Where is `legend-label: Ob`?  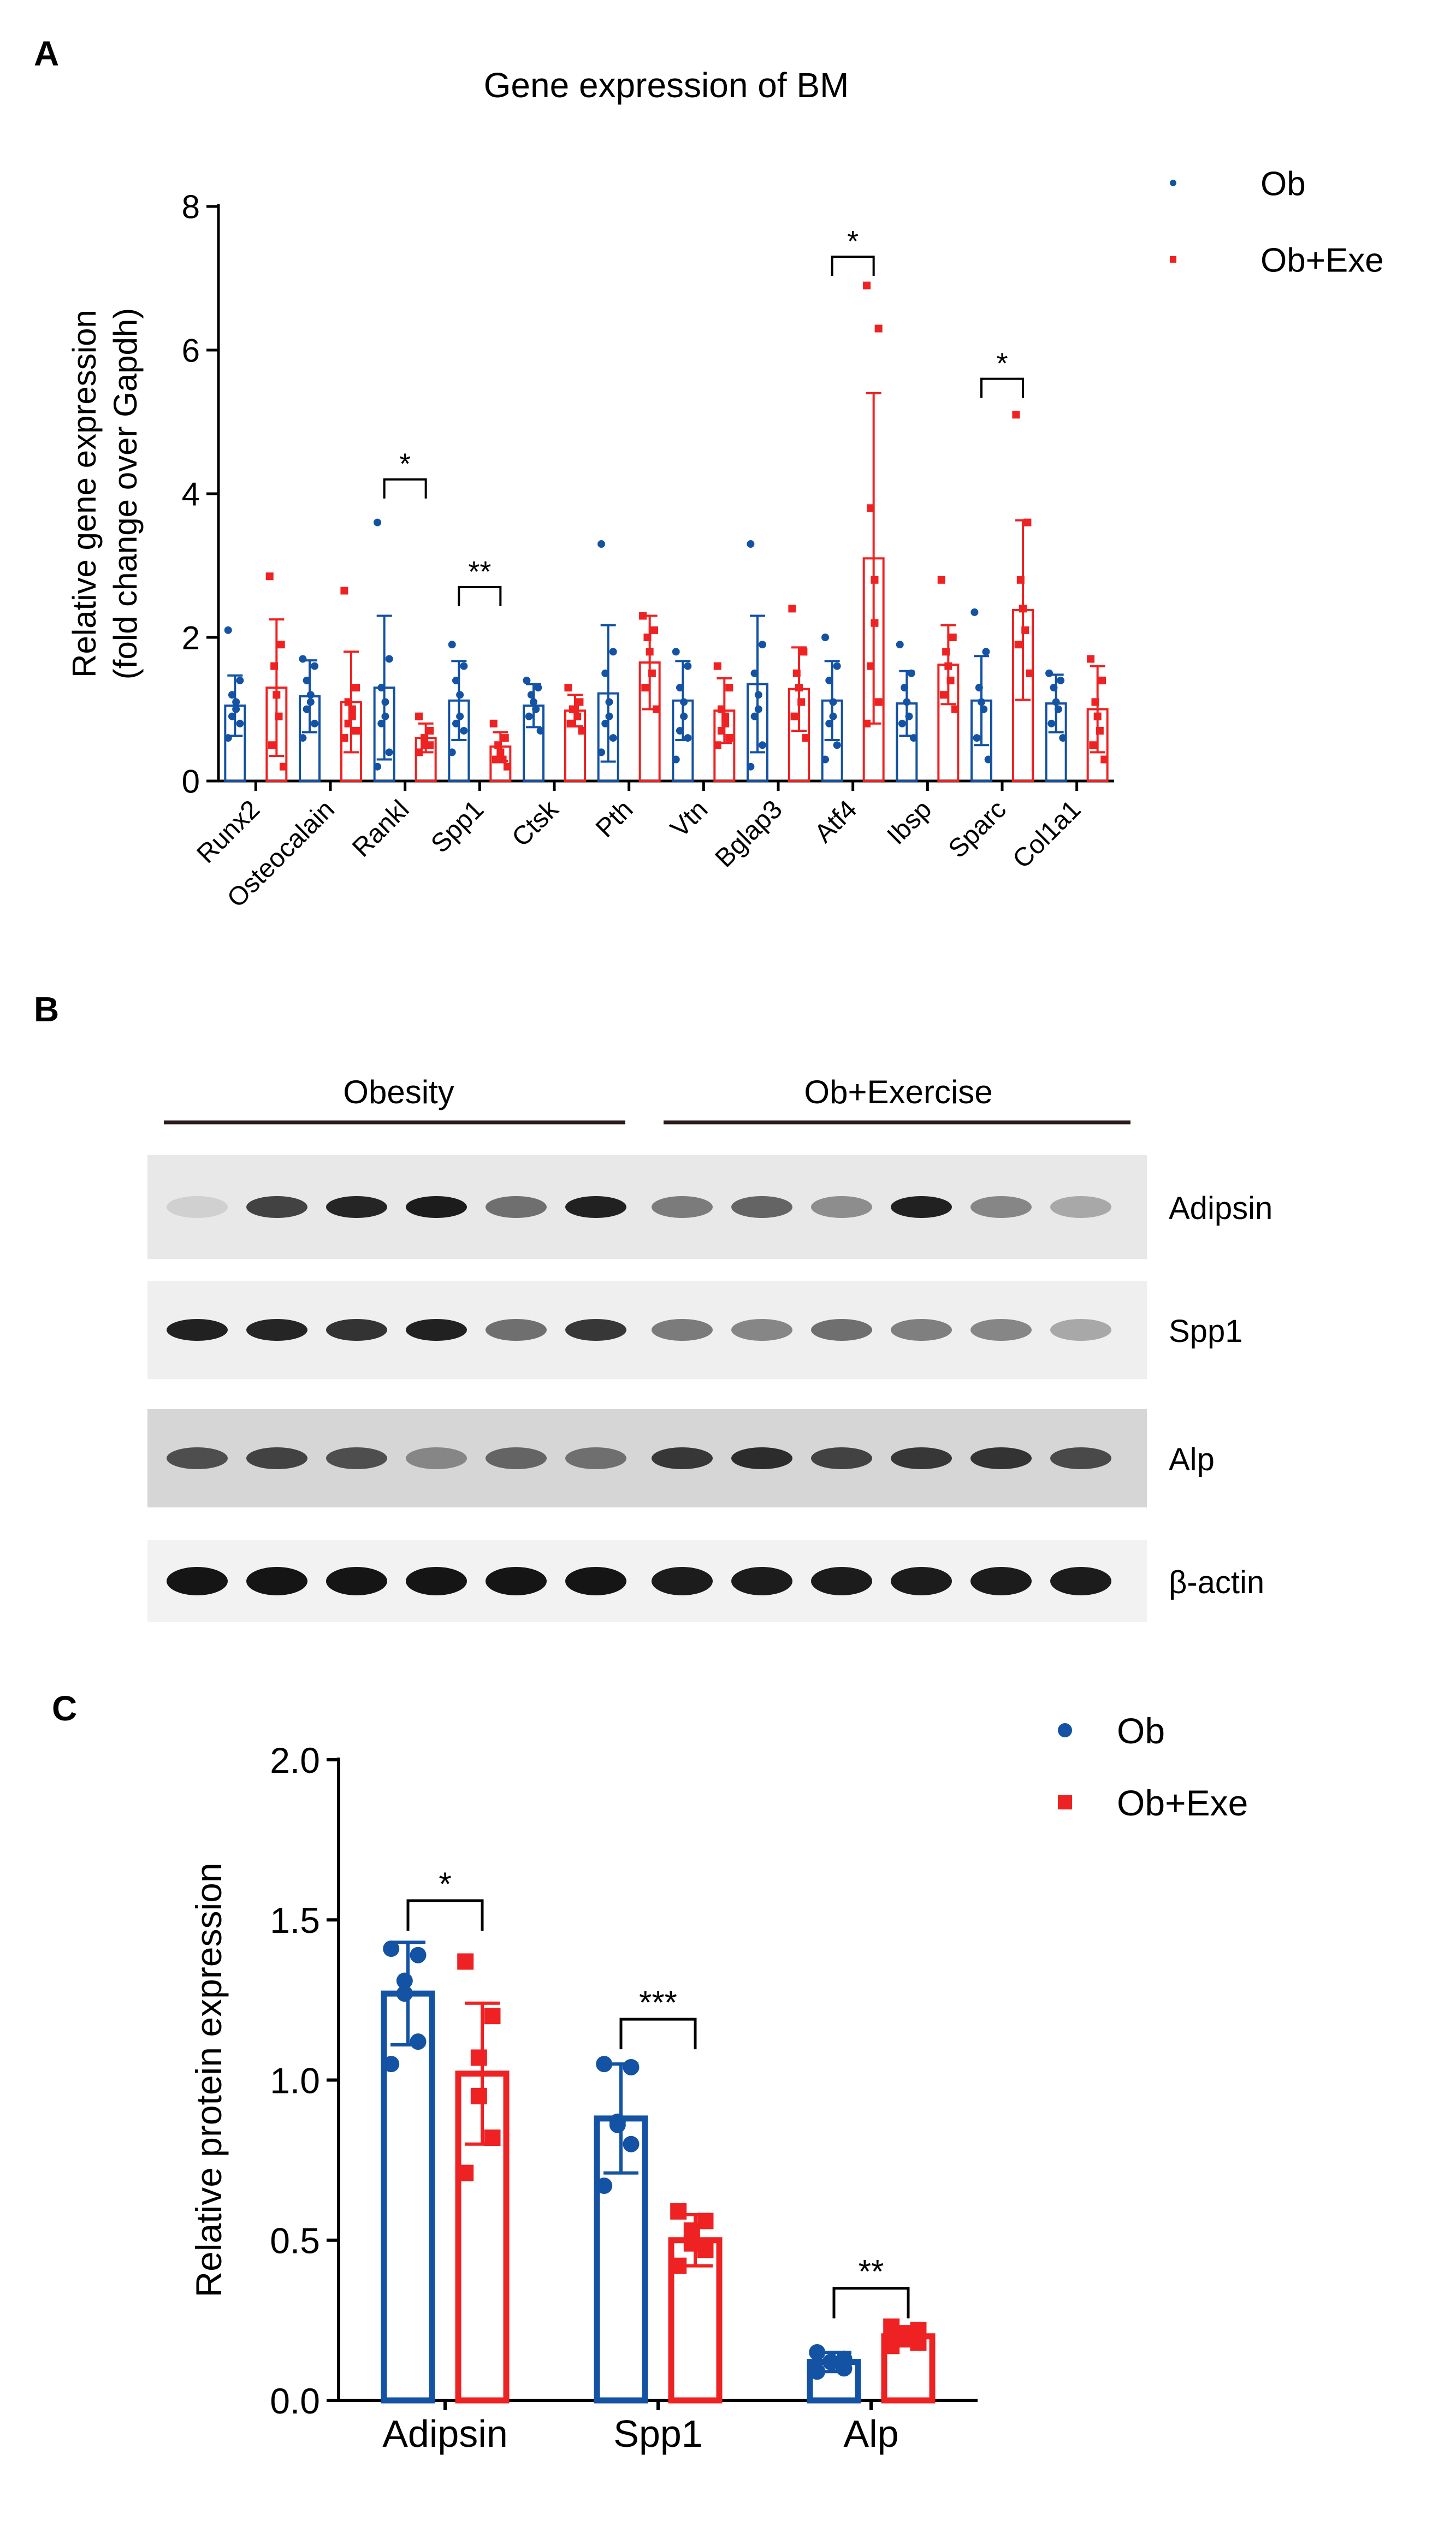 legend-label: Ob is located at coordinates (1141, 1731).